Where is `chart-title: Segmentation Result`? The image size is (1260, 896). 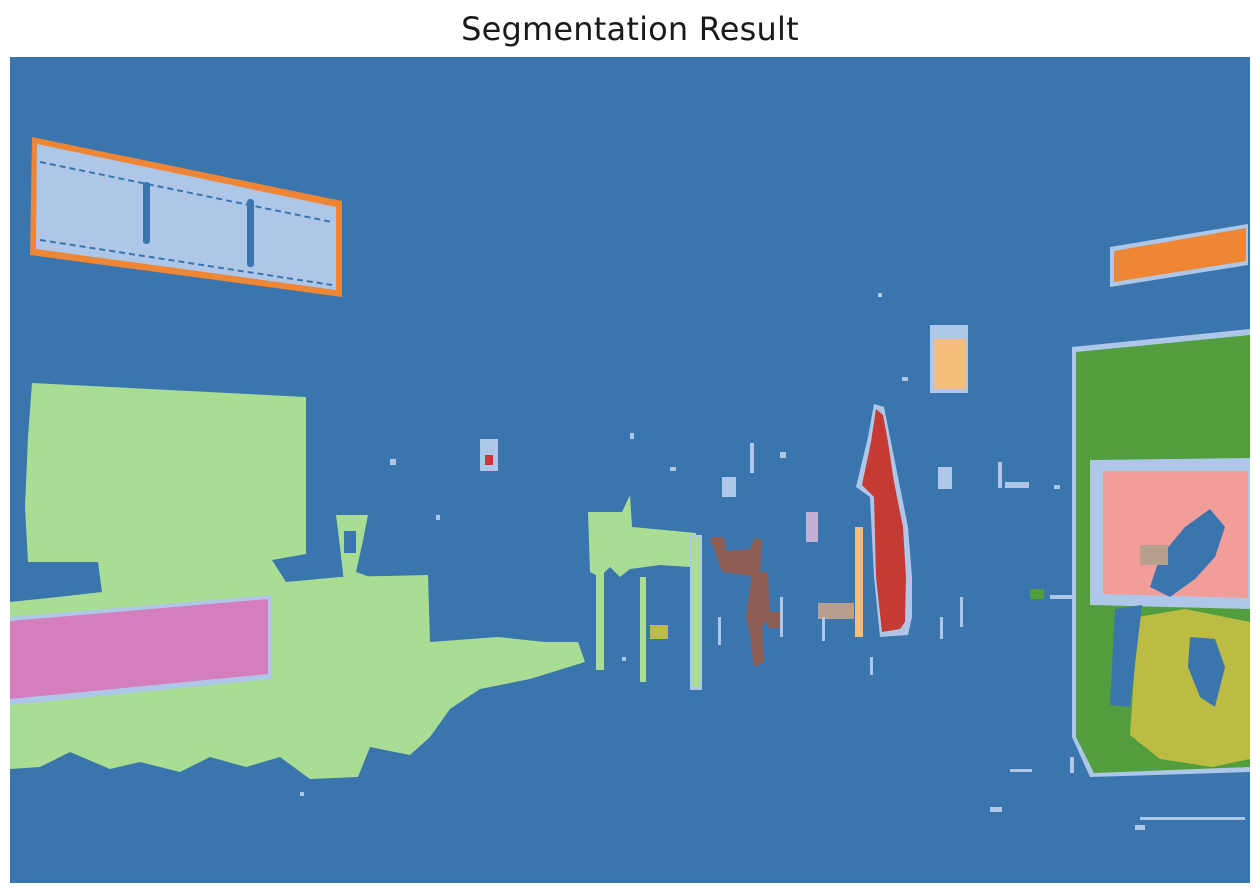 chart-title: Segmentation Result is located at coordinates (630, 29).